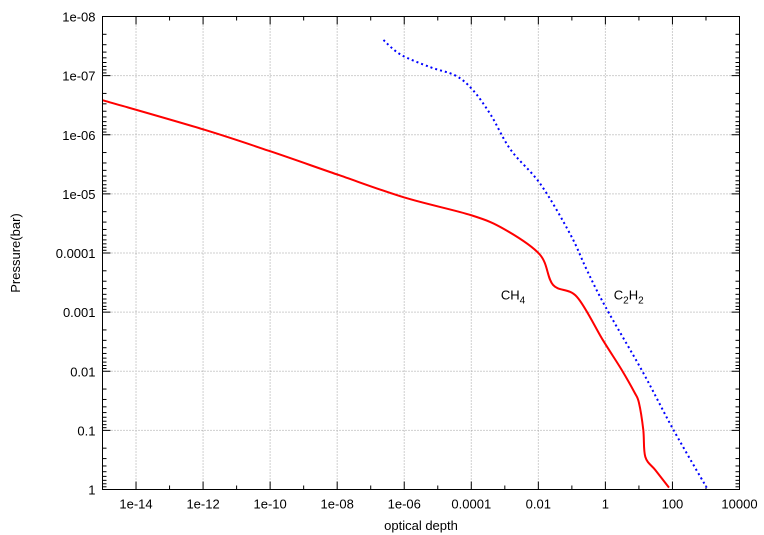  Describe the element at coordinates (78, 135) in the screenshot. I see `y-tick-label: 1e-06` at that location.